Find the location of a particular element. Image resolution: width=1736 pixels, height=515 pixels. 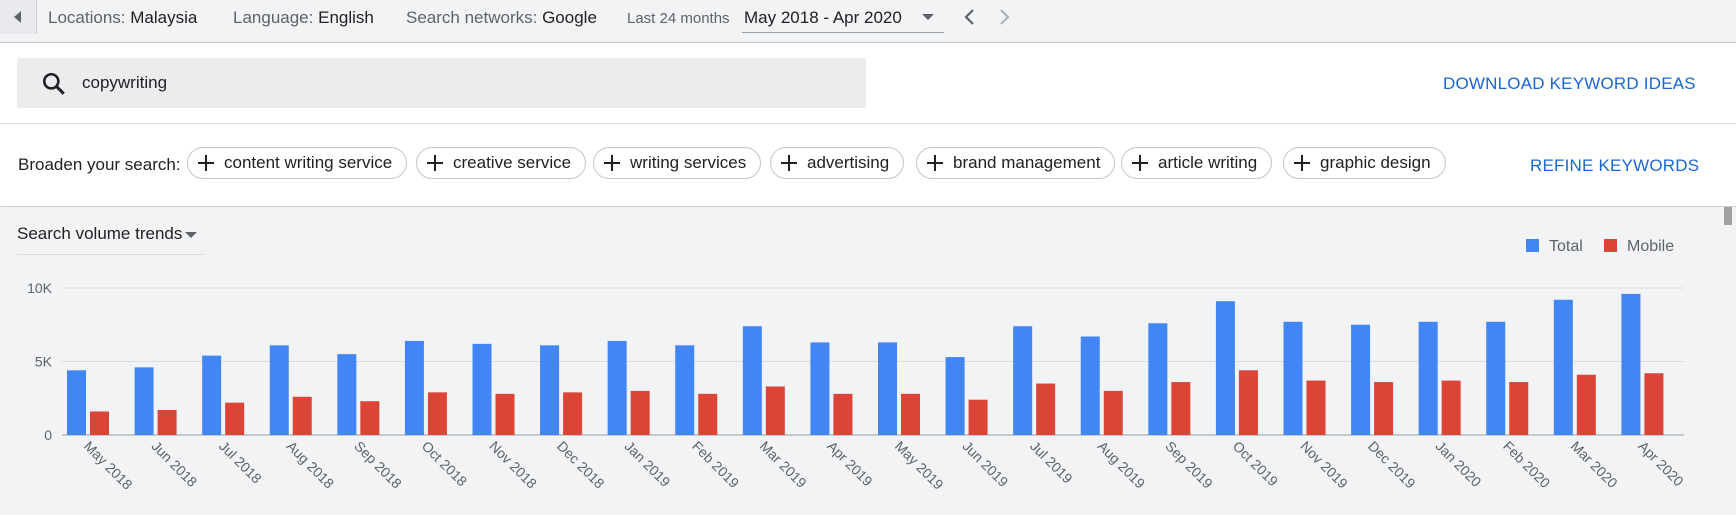

chip-advertising: advertising is located at coordinates (837, 163).